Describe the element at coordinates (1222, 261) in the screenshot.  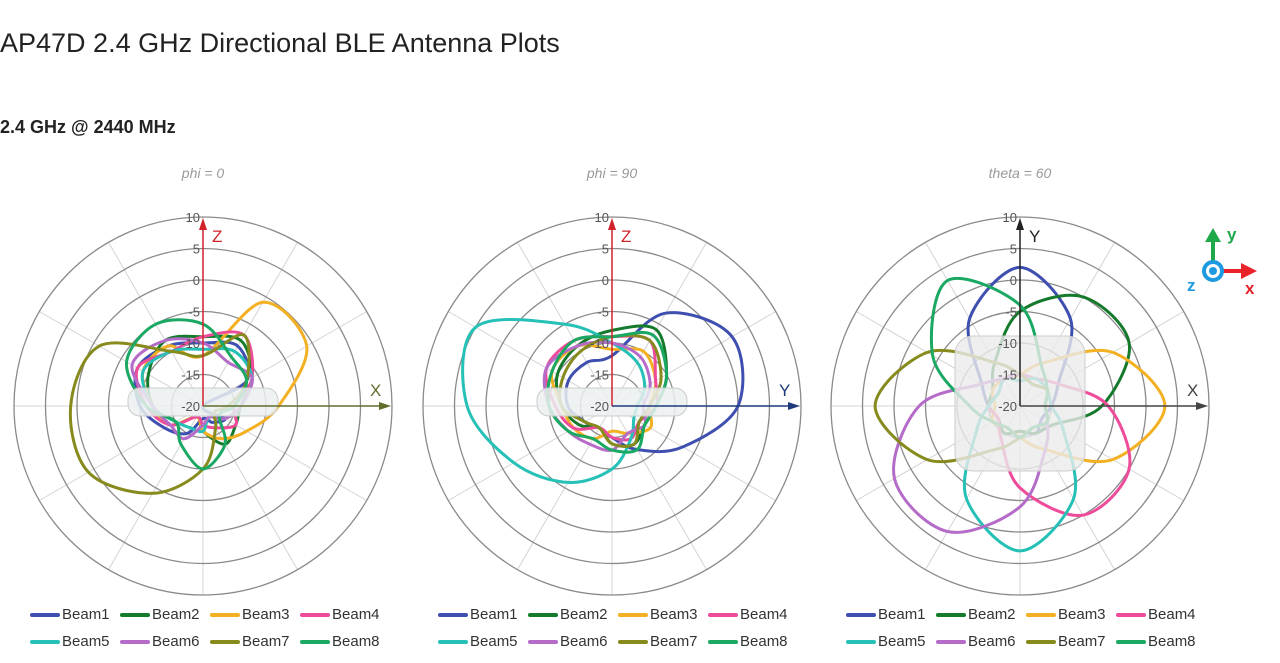
I see `coordinate-triad-icon: y z x` at that location.